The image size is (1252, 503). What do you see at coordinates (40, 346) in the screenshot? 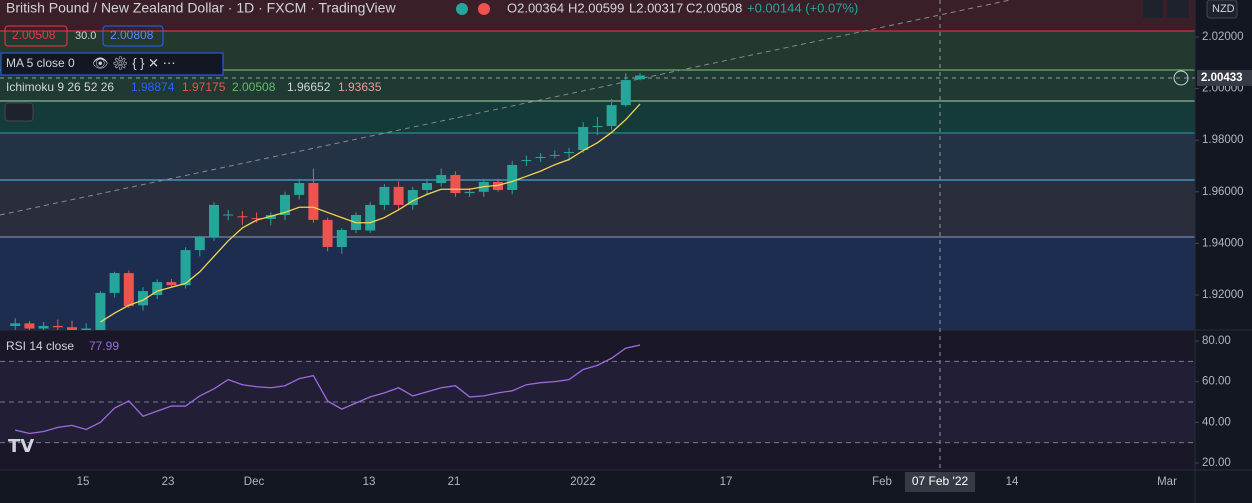
I see `rsi-legend: RSI 14 close` at bounding box center [40, 346].